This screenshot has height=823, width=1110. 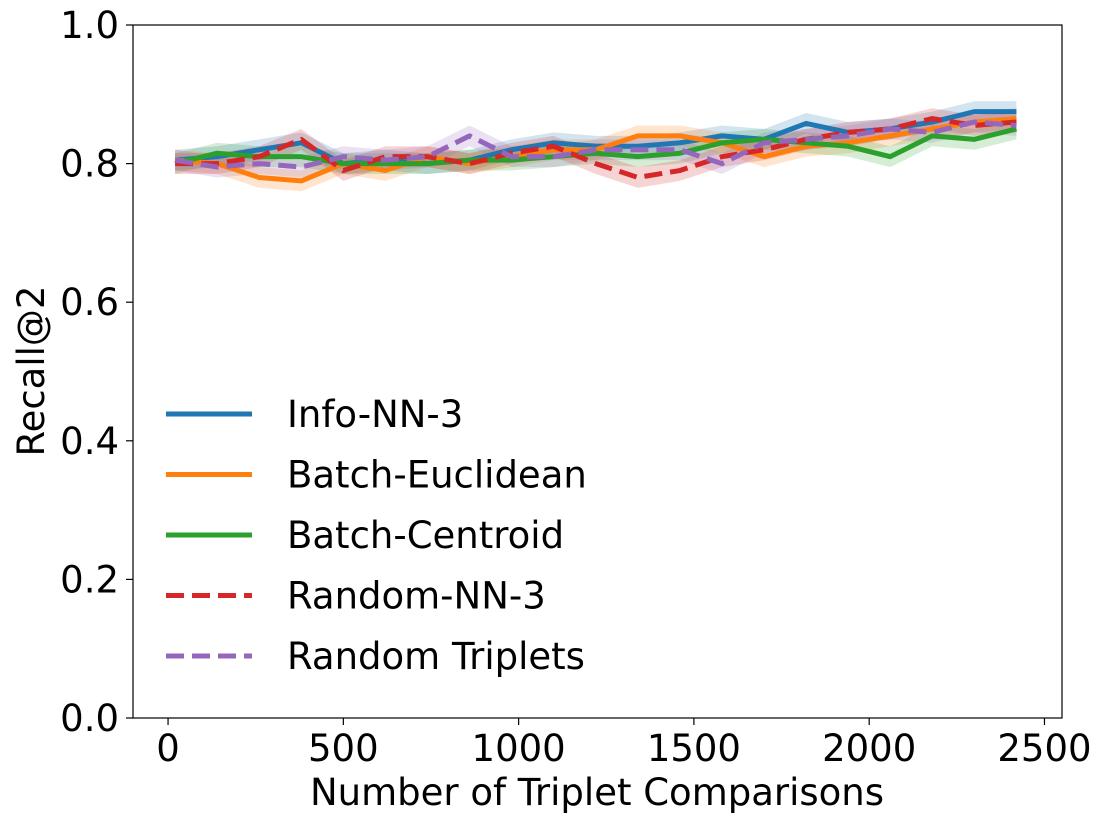 What do you see at coordinates (624, 744) in the screenshot?
I see `x-axis: 0 500 1000 1500 2000 2500` at bounding box center [624, 744].